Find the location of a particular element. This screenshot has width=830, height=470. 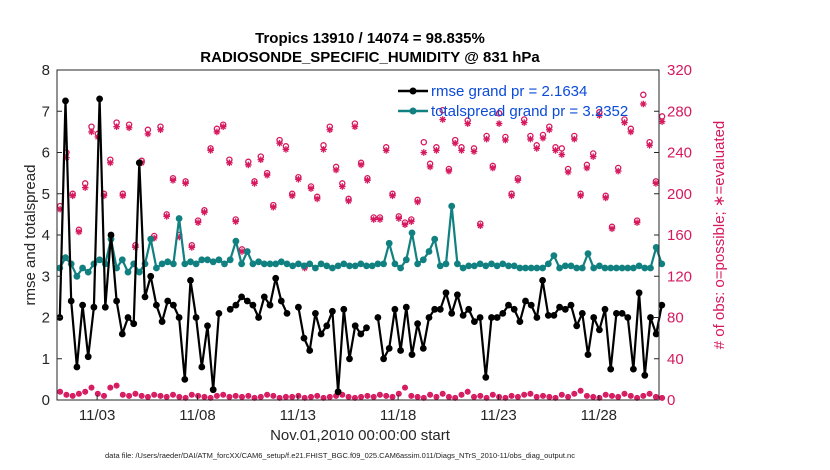

legend-totalspread-marker is located at coordinates (413, 111).